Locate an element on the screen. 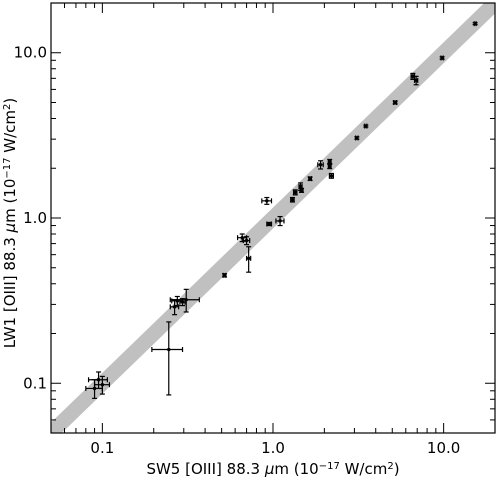  y-tick-label: 10.0 is located at coordinates (30, 53).